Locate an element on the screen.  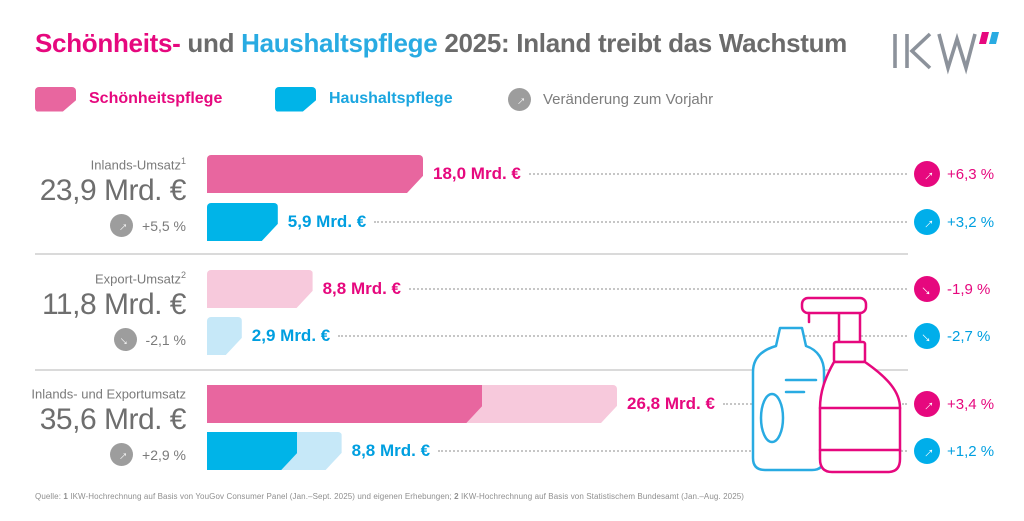
group-info-export: Export-Umsatz2 11,8 Mrd. € → -2,1 % is located at coordinates (100, 309).